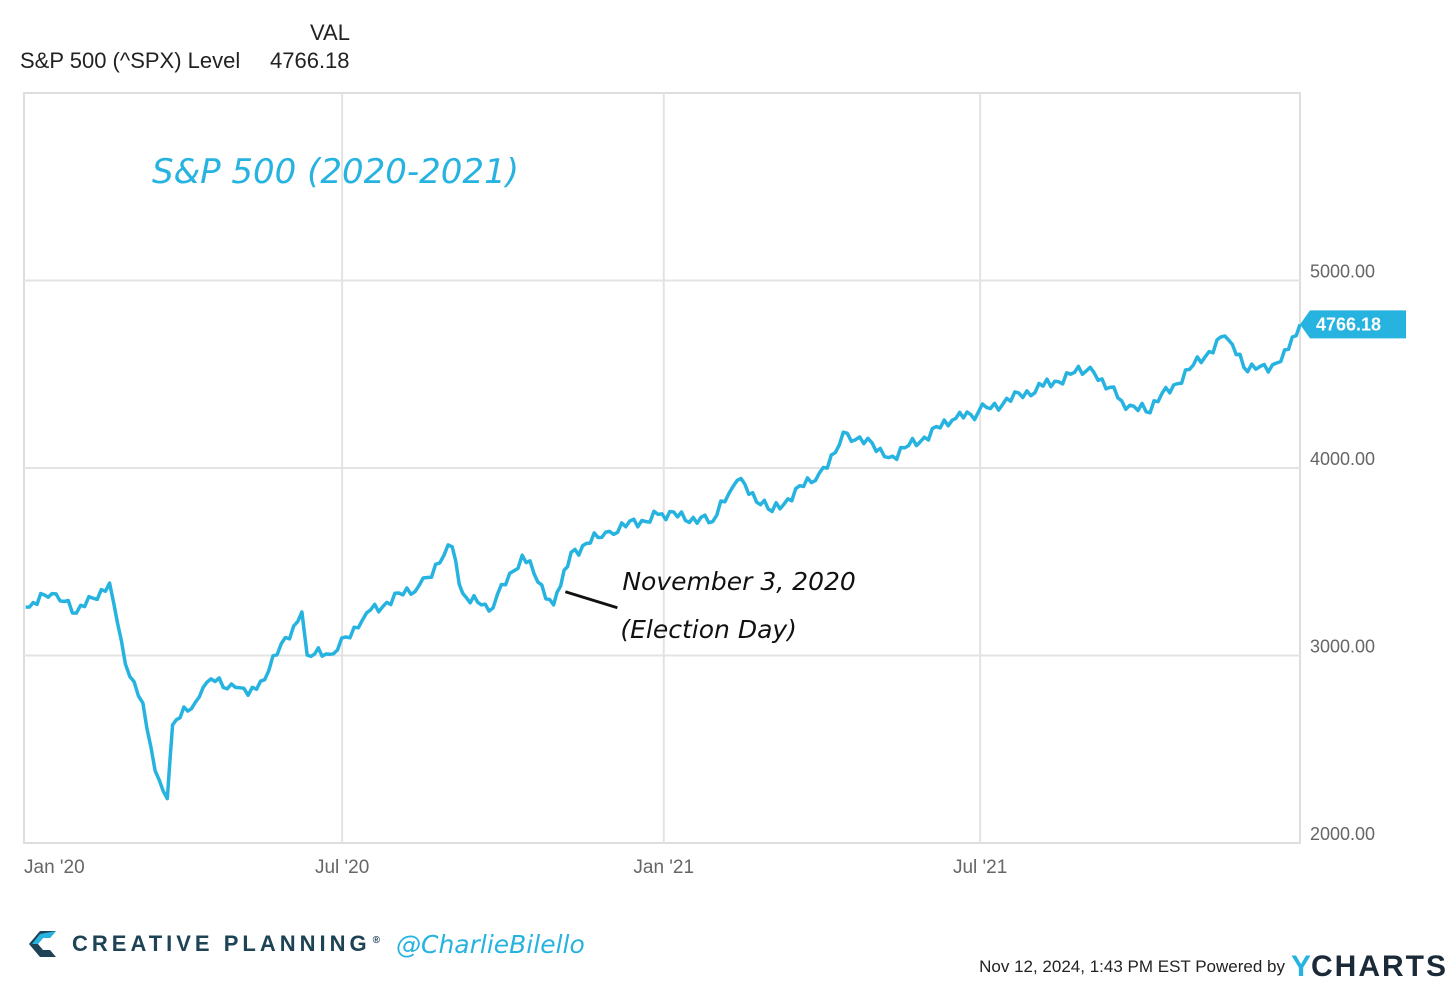 The width and height of the screenshot is (1456, 997). What do you see at coordinates (130, 60) in the screenshot?
I see `legend-series-name: S&P 500 (^SPX) Level` at bounding box center [130, 60].